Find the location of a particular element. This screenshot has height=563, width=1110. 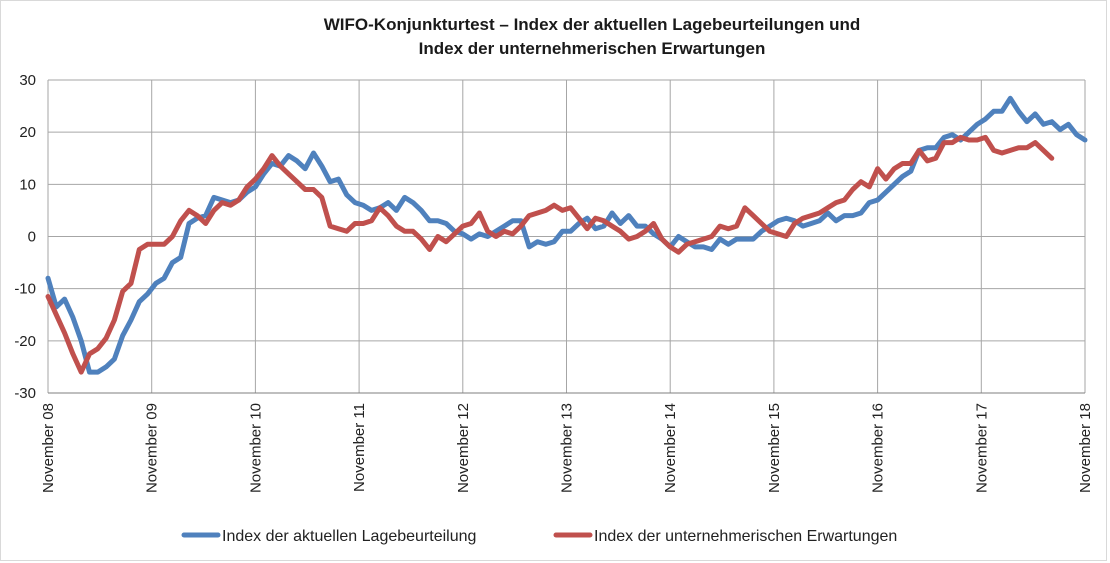

y-tick-label: 30 is located at coordinates (27, 80).